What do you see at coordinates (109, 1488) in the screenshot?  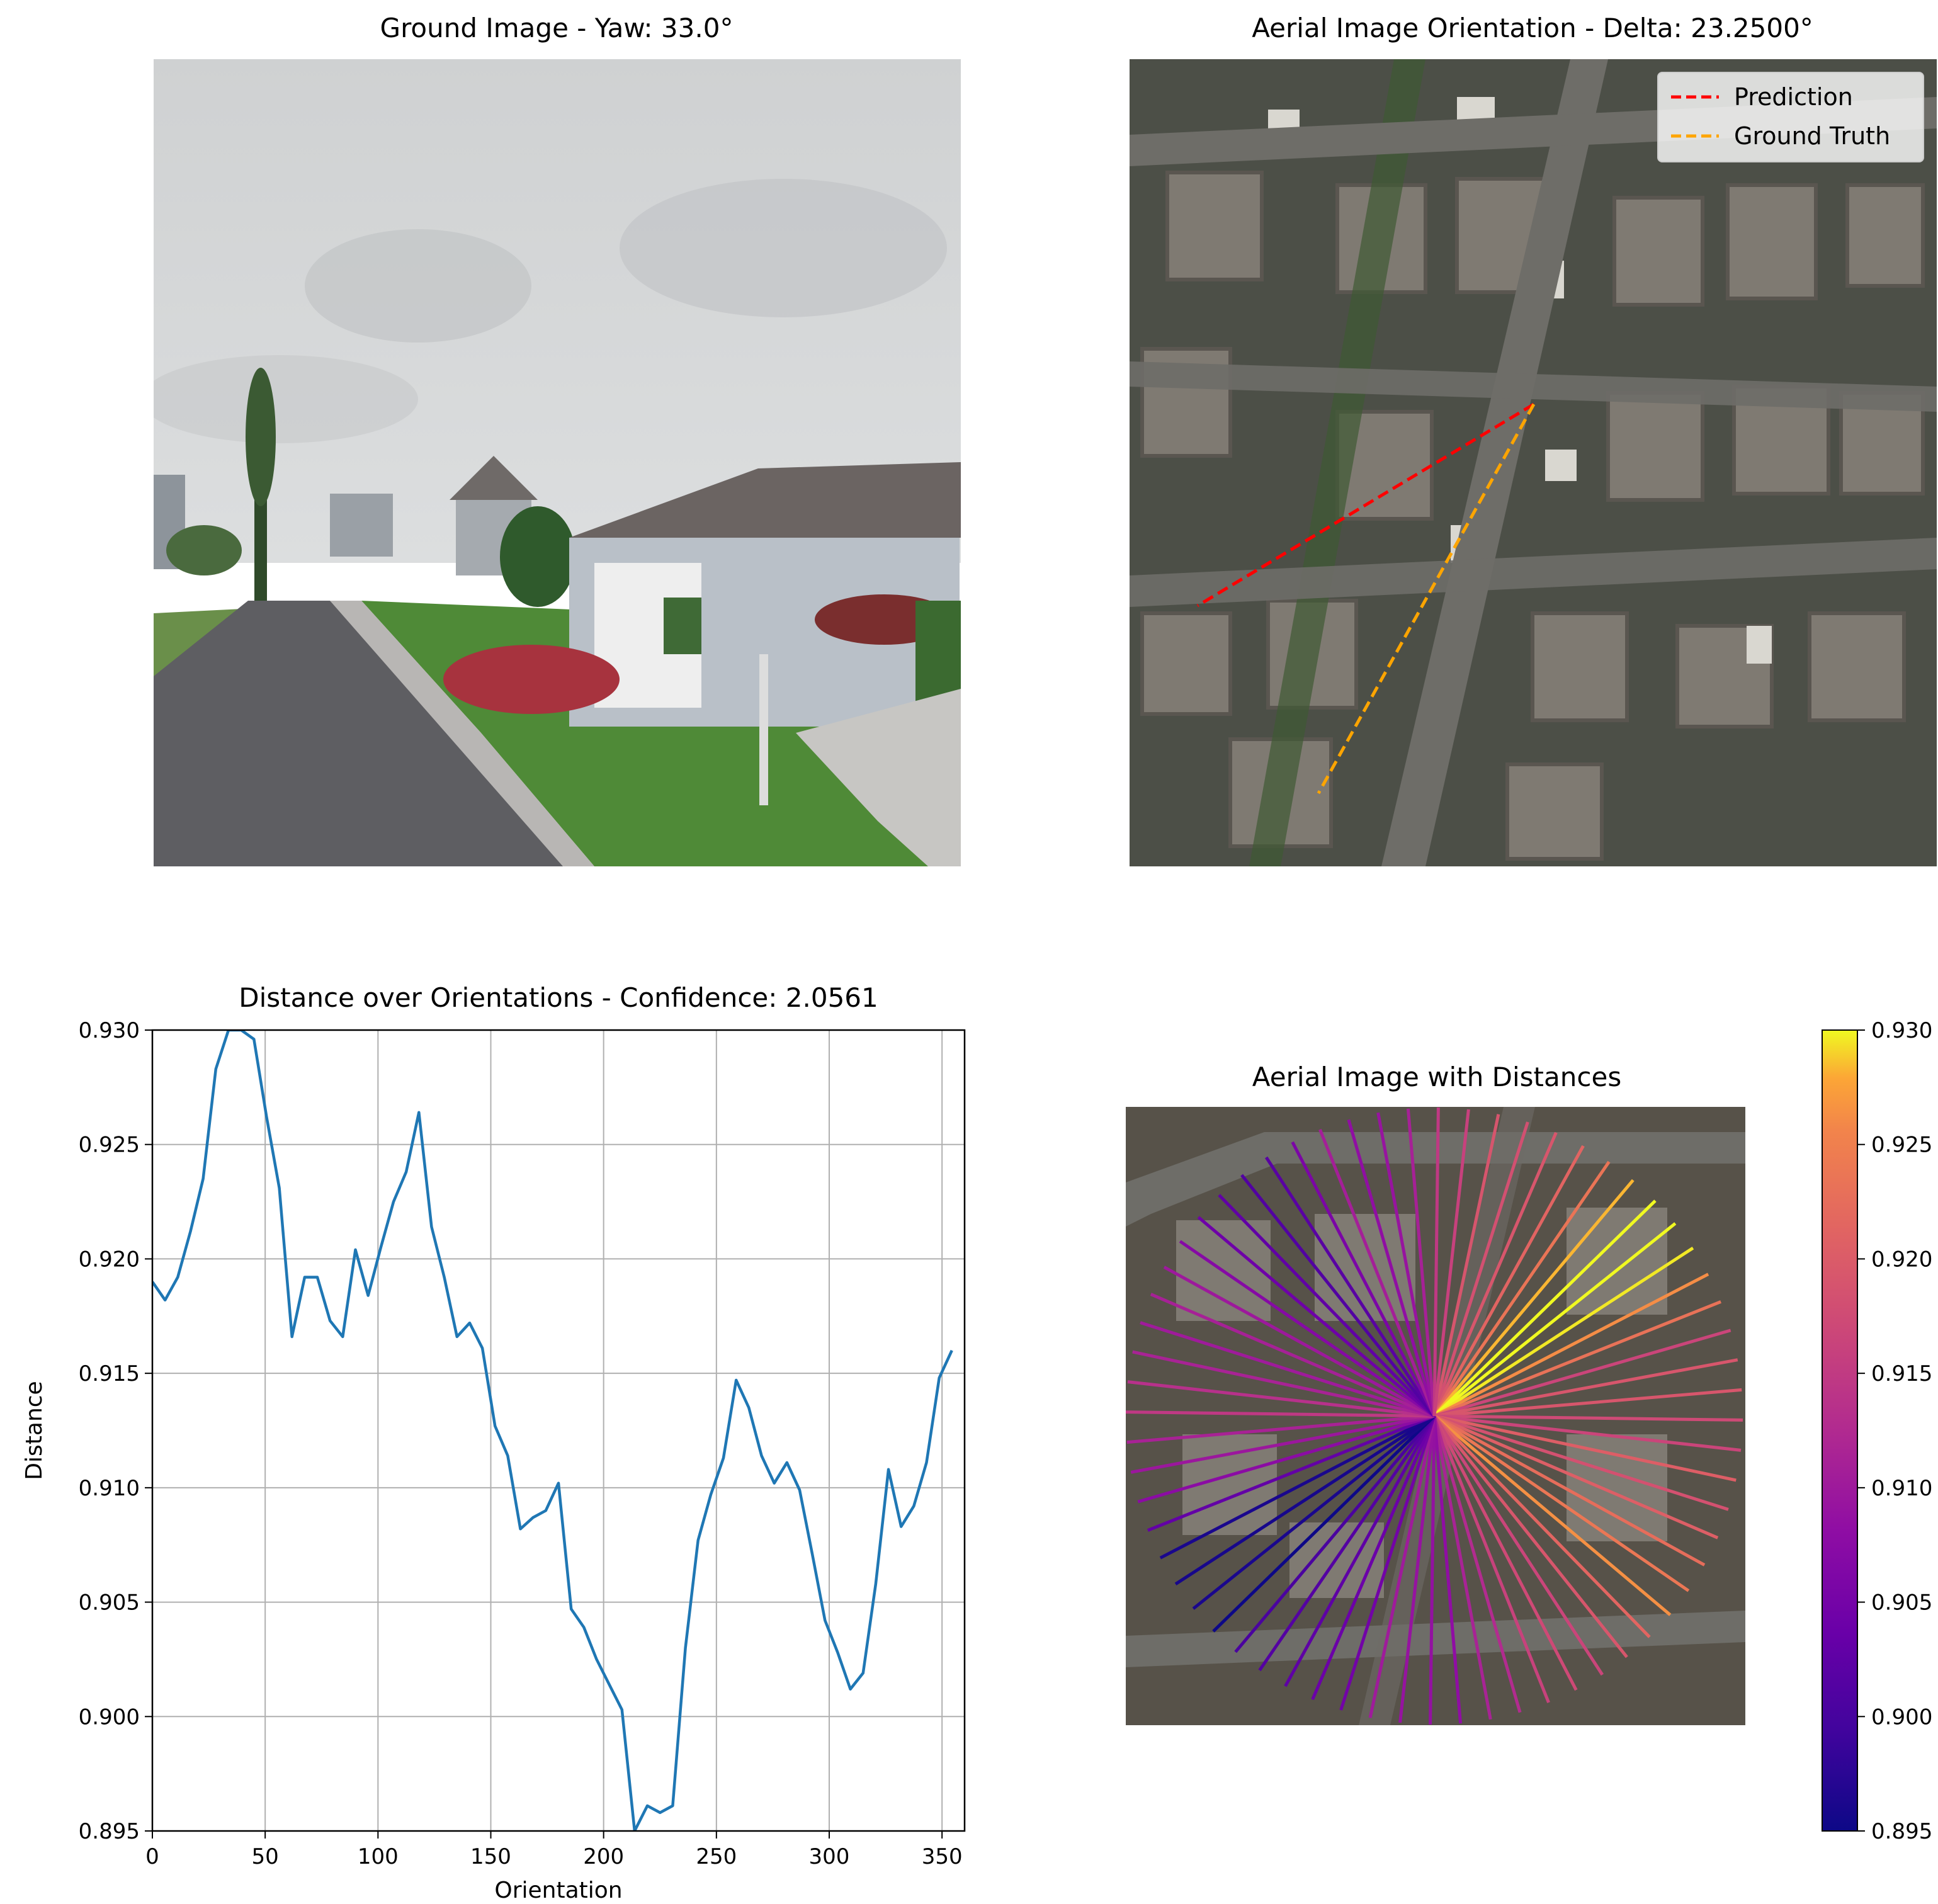 I see `y-tick-label: 0.910` at bounding box center [109, 1488].